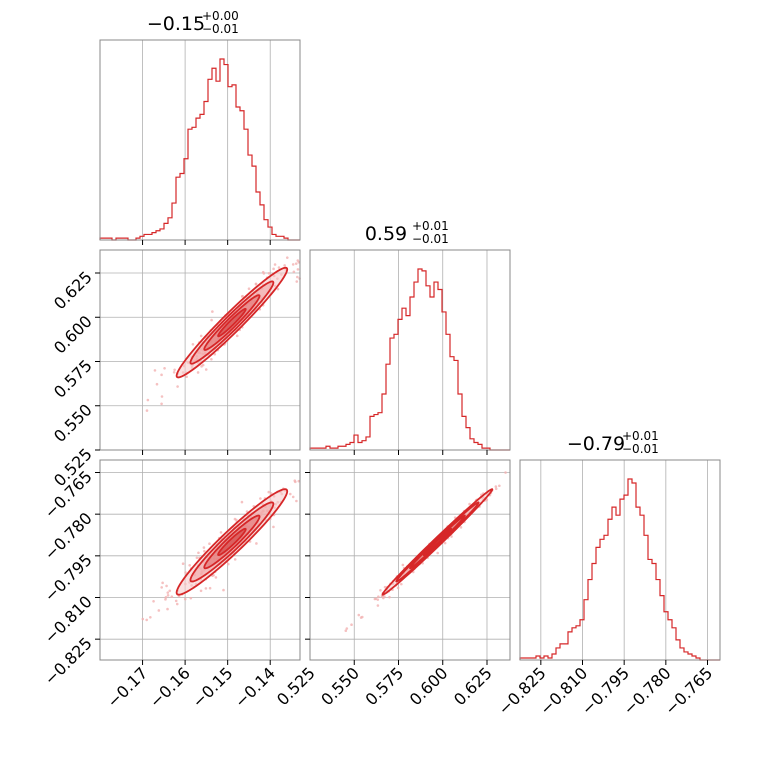 The width and height of the screenshot is (760, 760). Describe the element at coordinates (596, 444) in the screenshot. I see `title-value-2: −0.79` at that location.